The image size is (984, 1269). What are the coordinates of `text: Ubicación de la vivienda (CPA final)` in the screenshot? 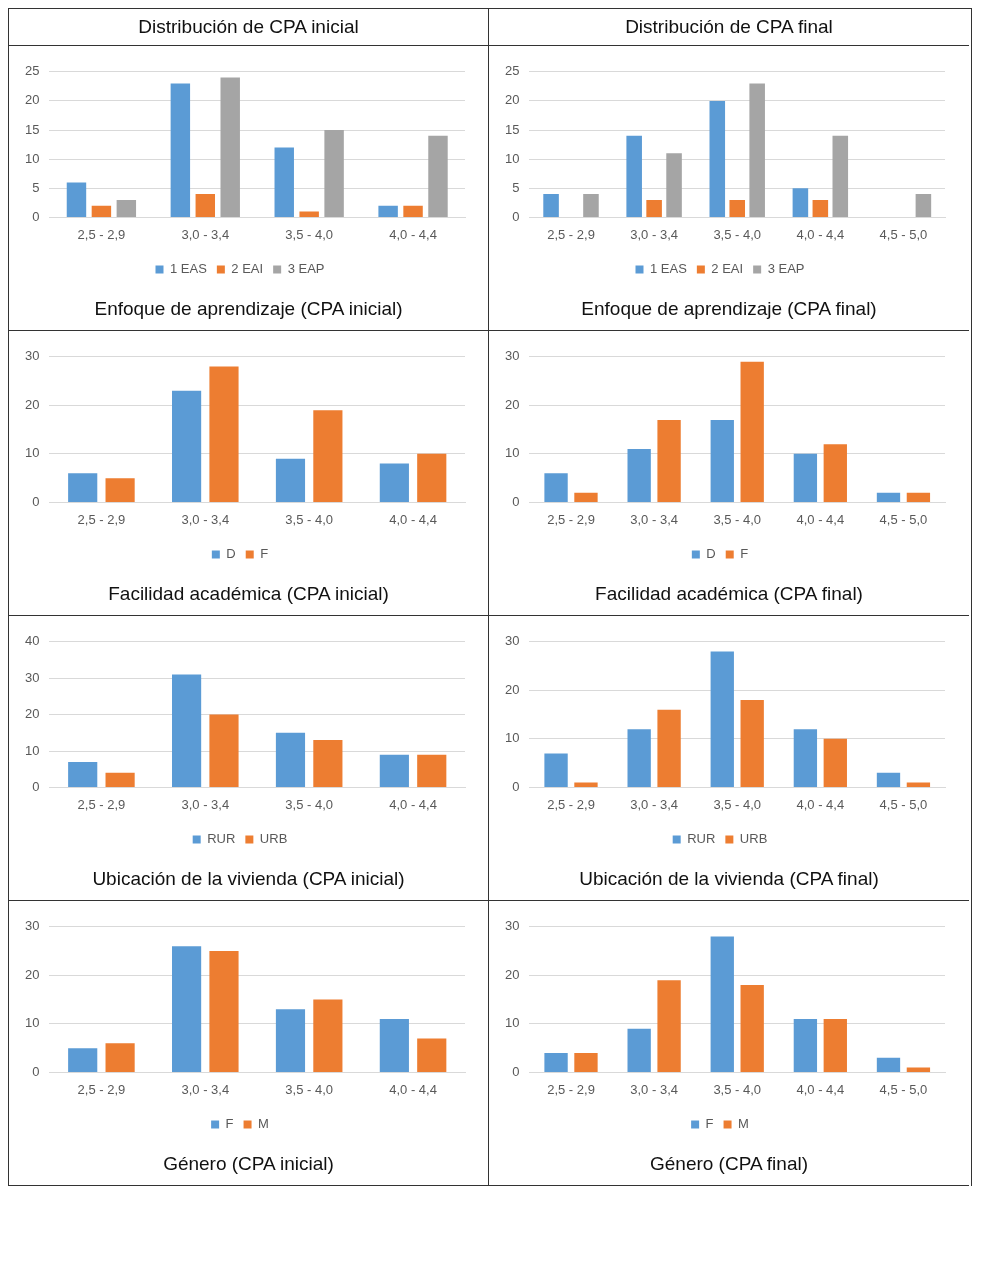 It's located at (729, 879).